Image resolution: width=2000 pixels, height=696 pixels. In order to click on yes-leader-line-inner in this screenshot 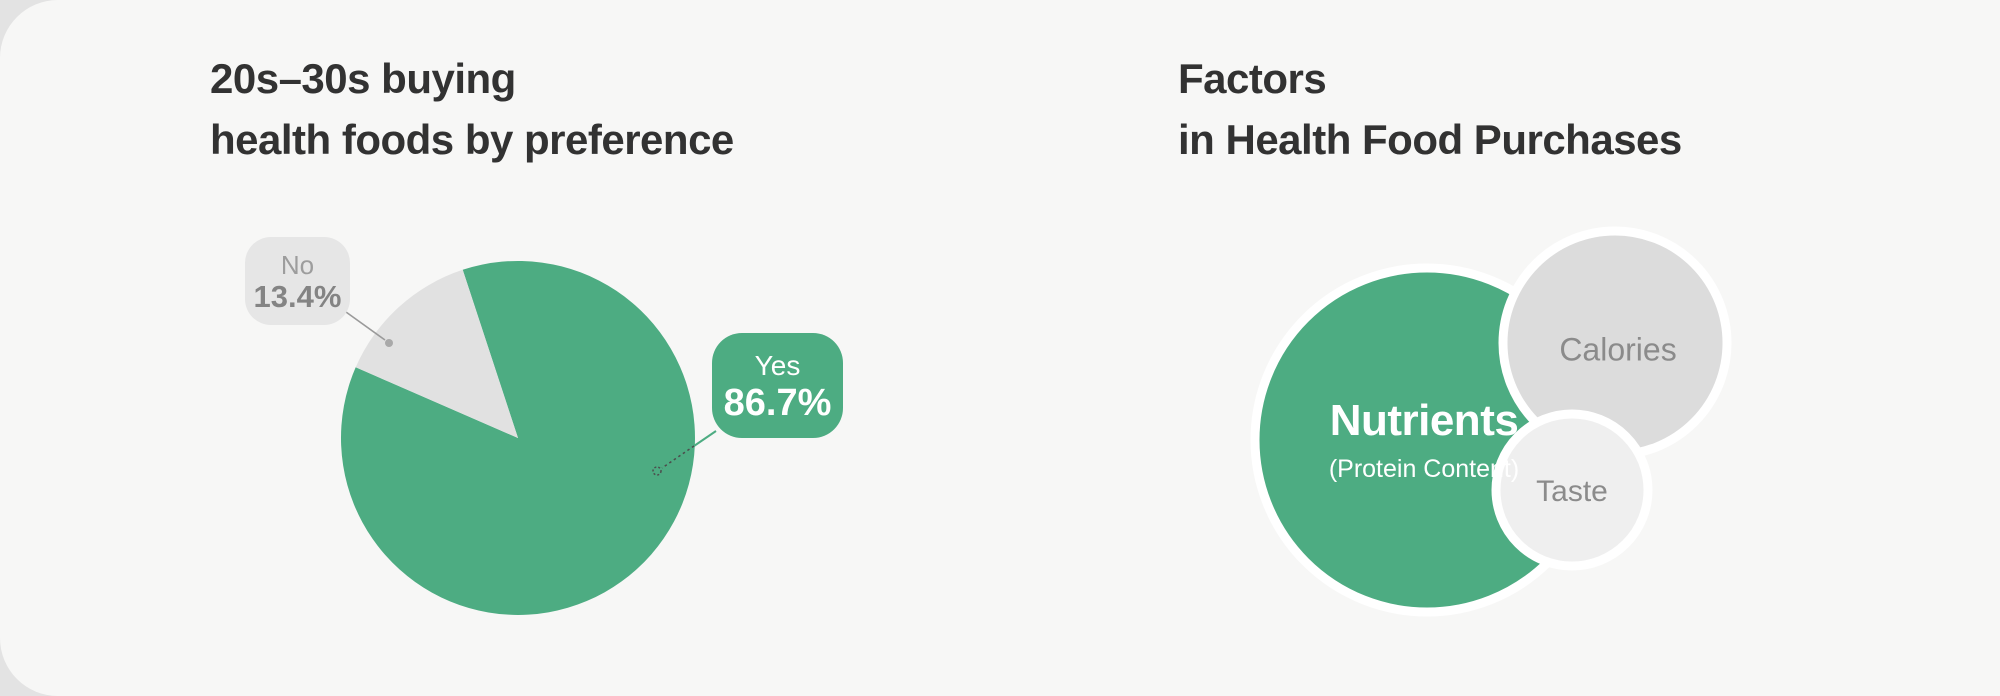, I will do `click(678, 457)`.